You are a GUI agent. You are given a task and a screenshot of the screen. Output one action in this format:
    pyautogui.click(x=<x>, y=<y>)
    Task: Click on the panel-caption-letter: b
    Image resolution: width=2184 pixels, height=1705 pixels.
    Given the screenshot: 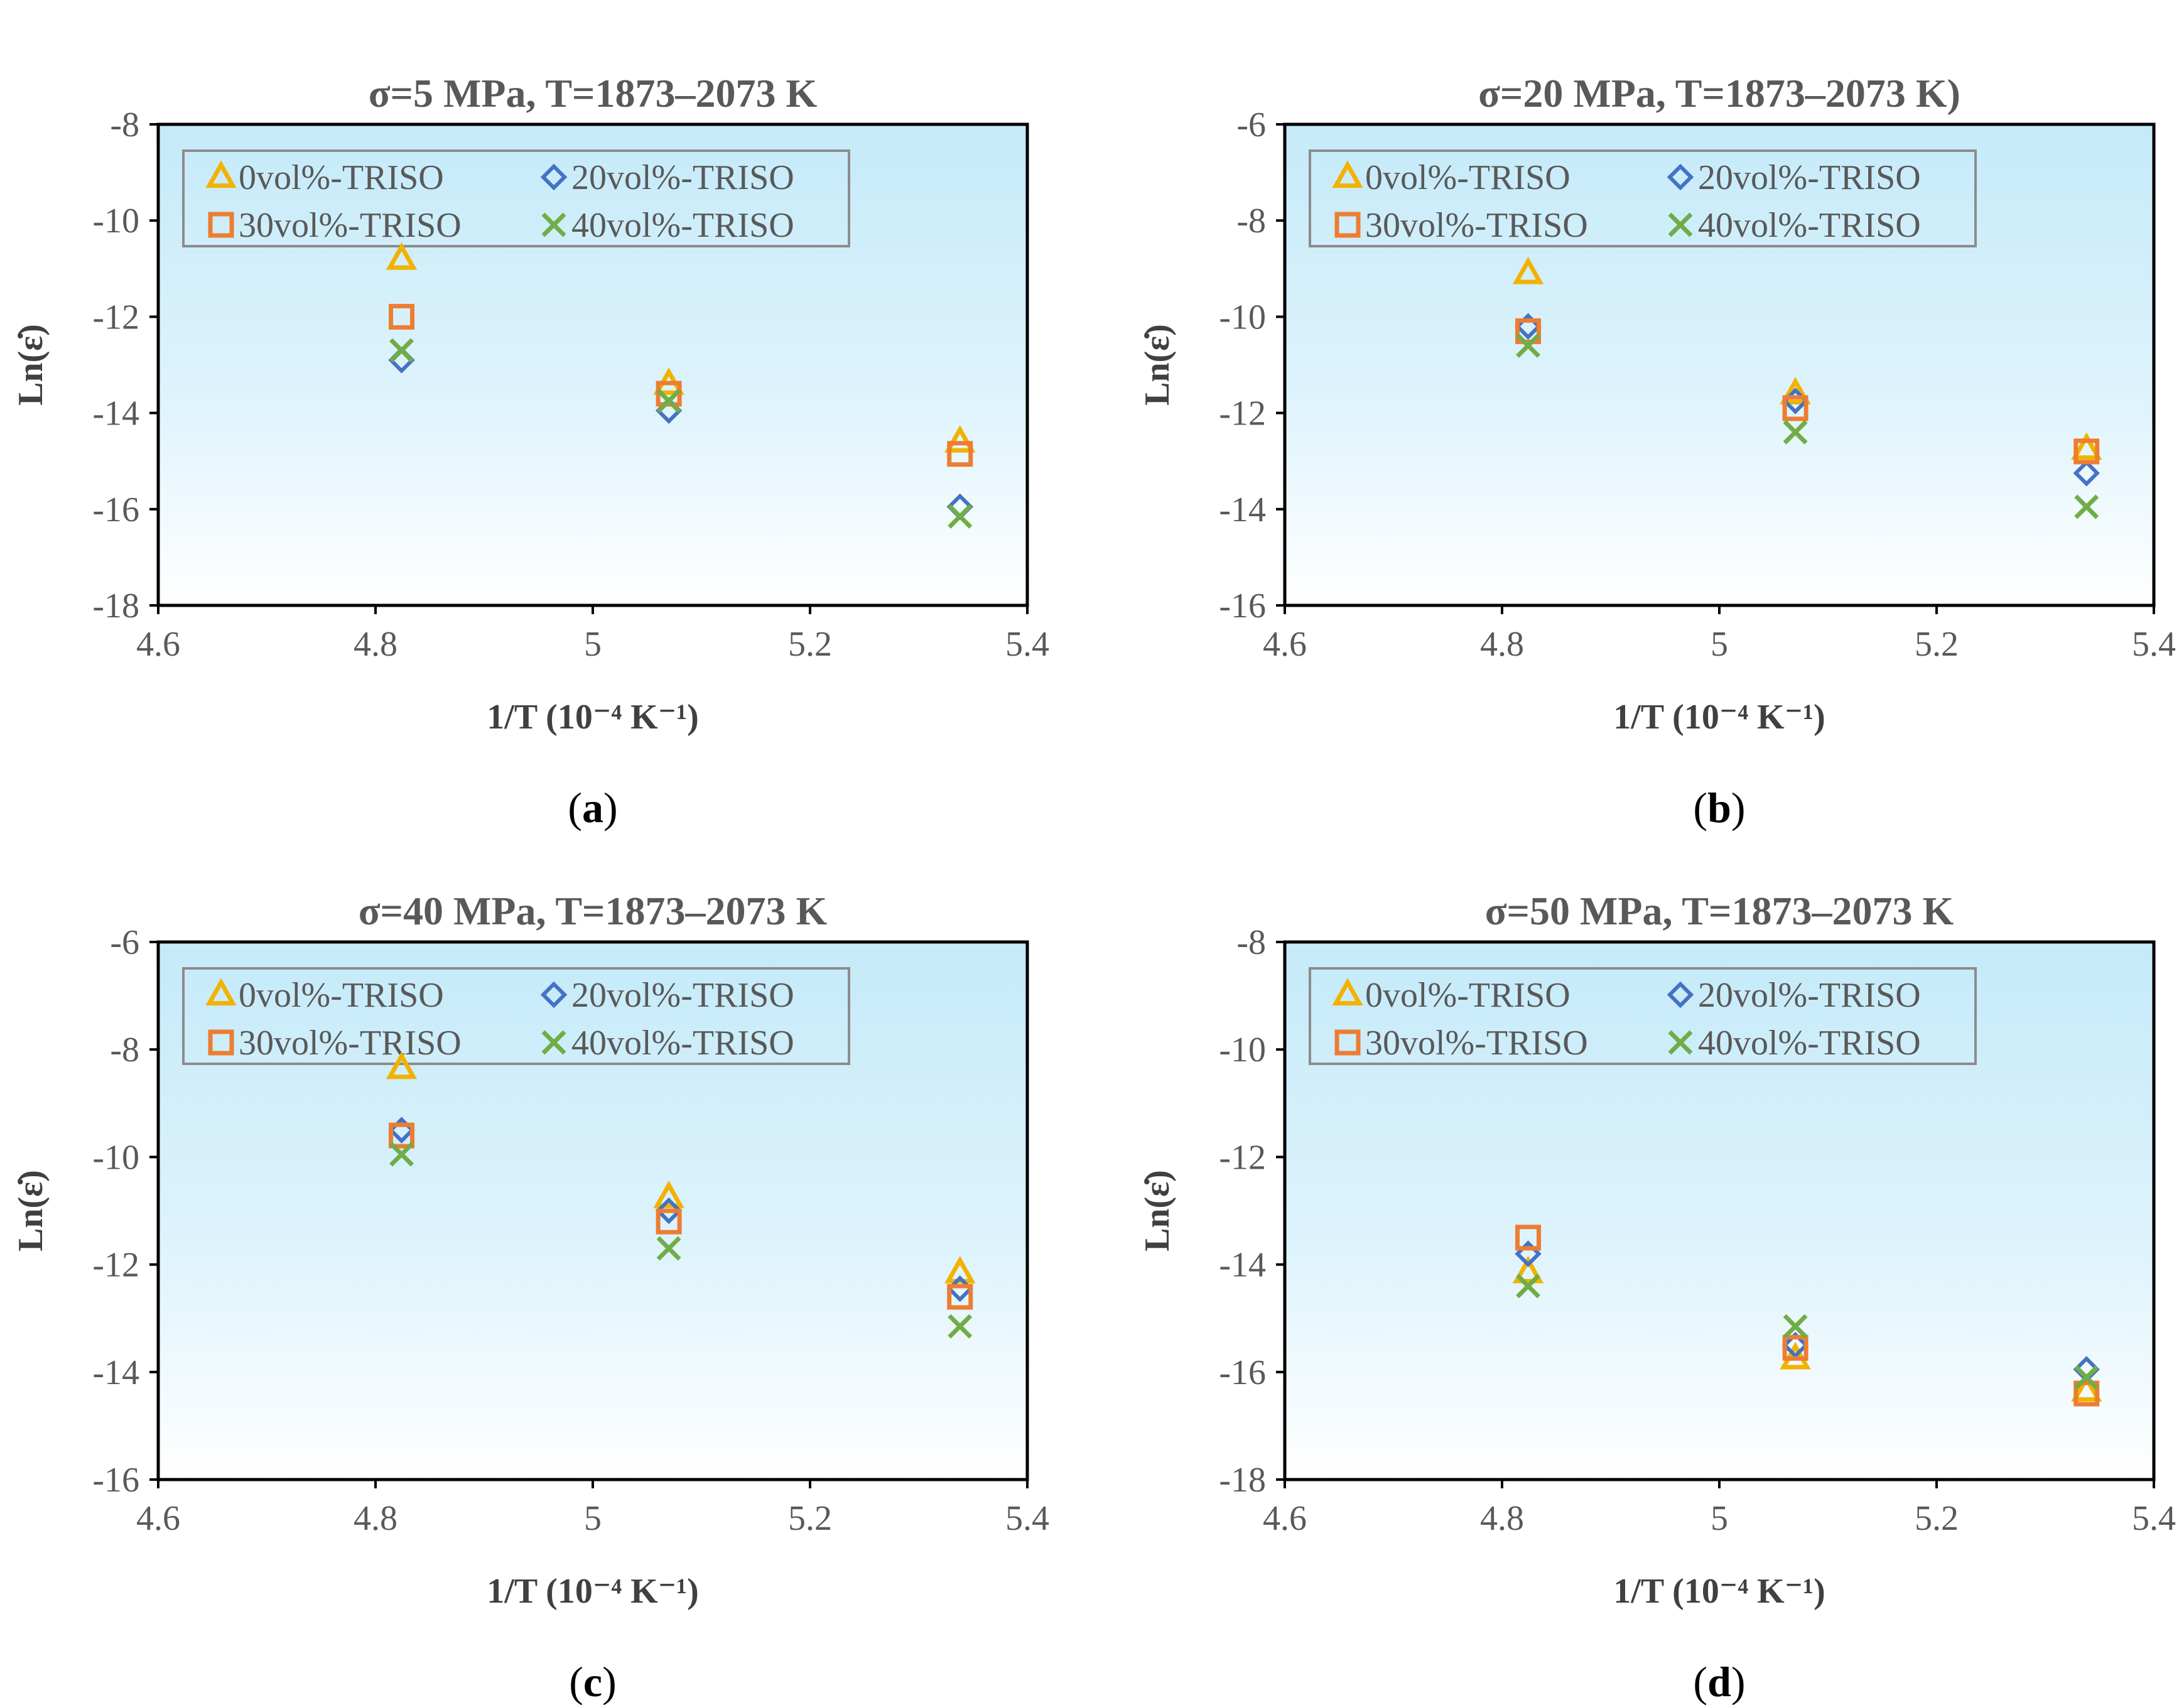 What is the action you would take?
    pyautogui.click(x=1719, y=807)
    